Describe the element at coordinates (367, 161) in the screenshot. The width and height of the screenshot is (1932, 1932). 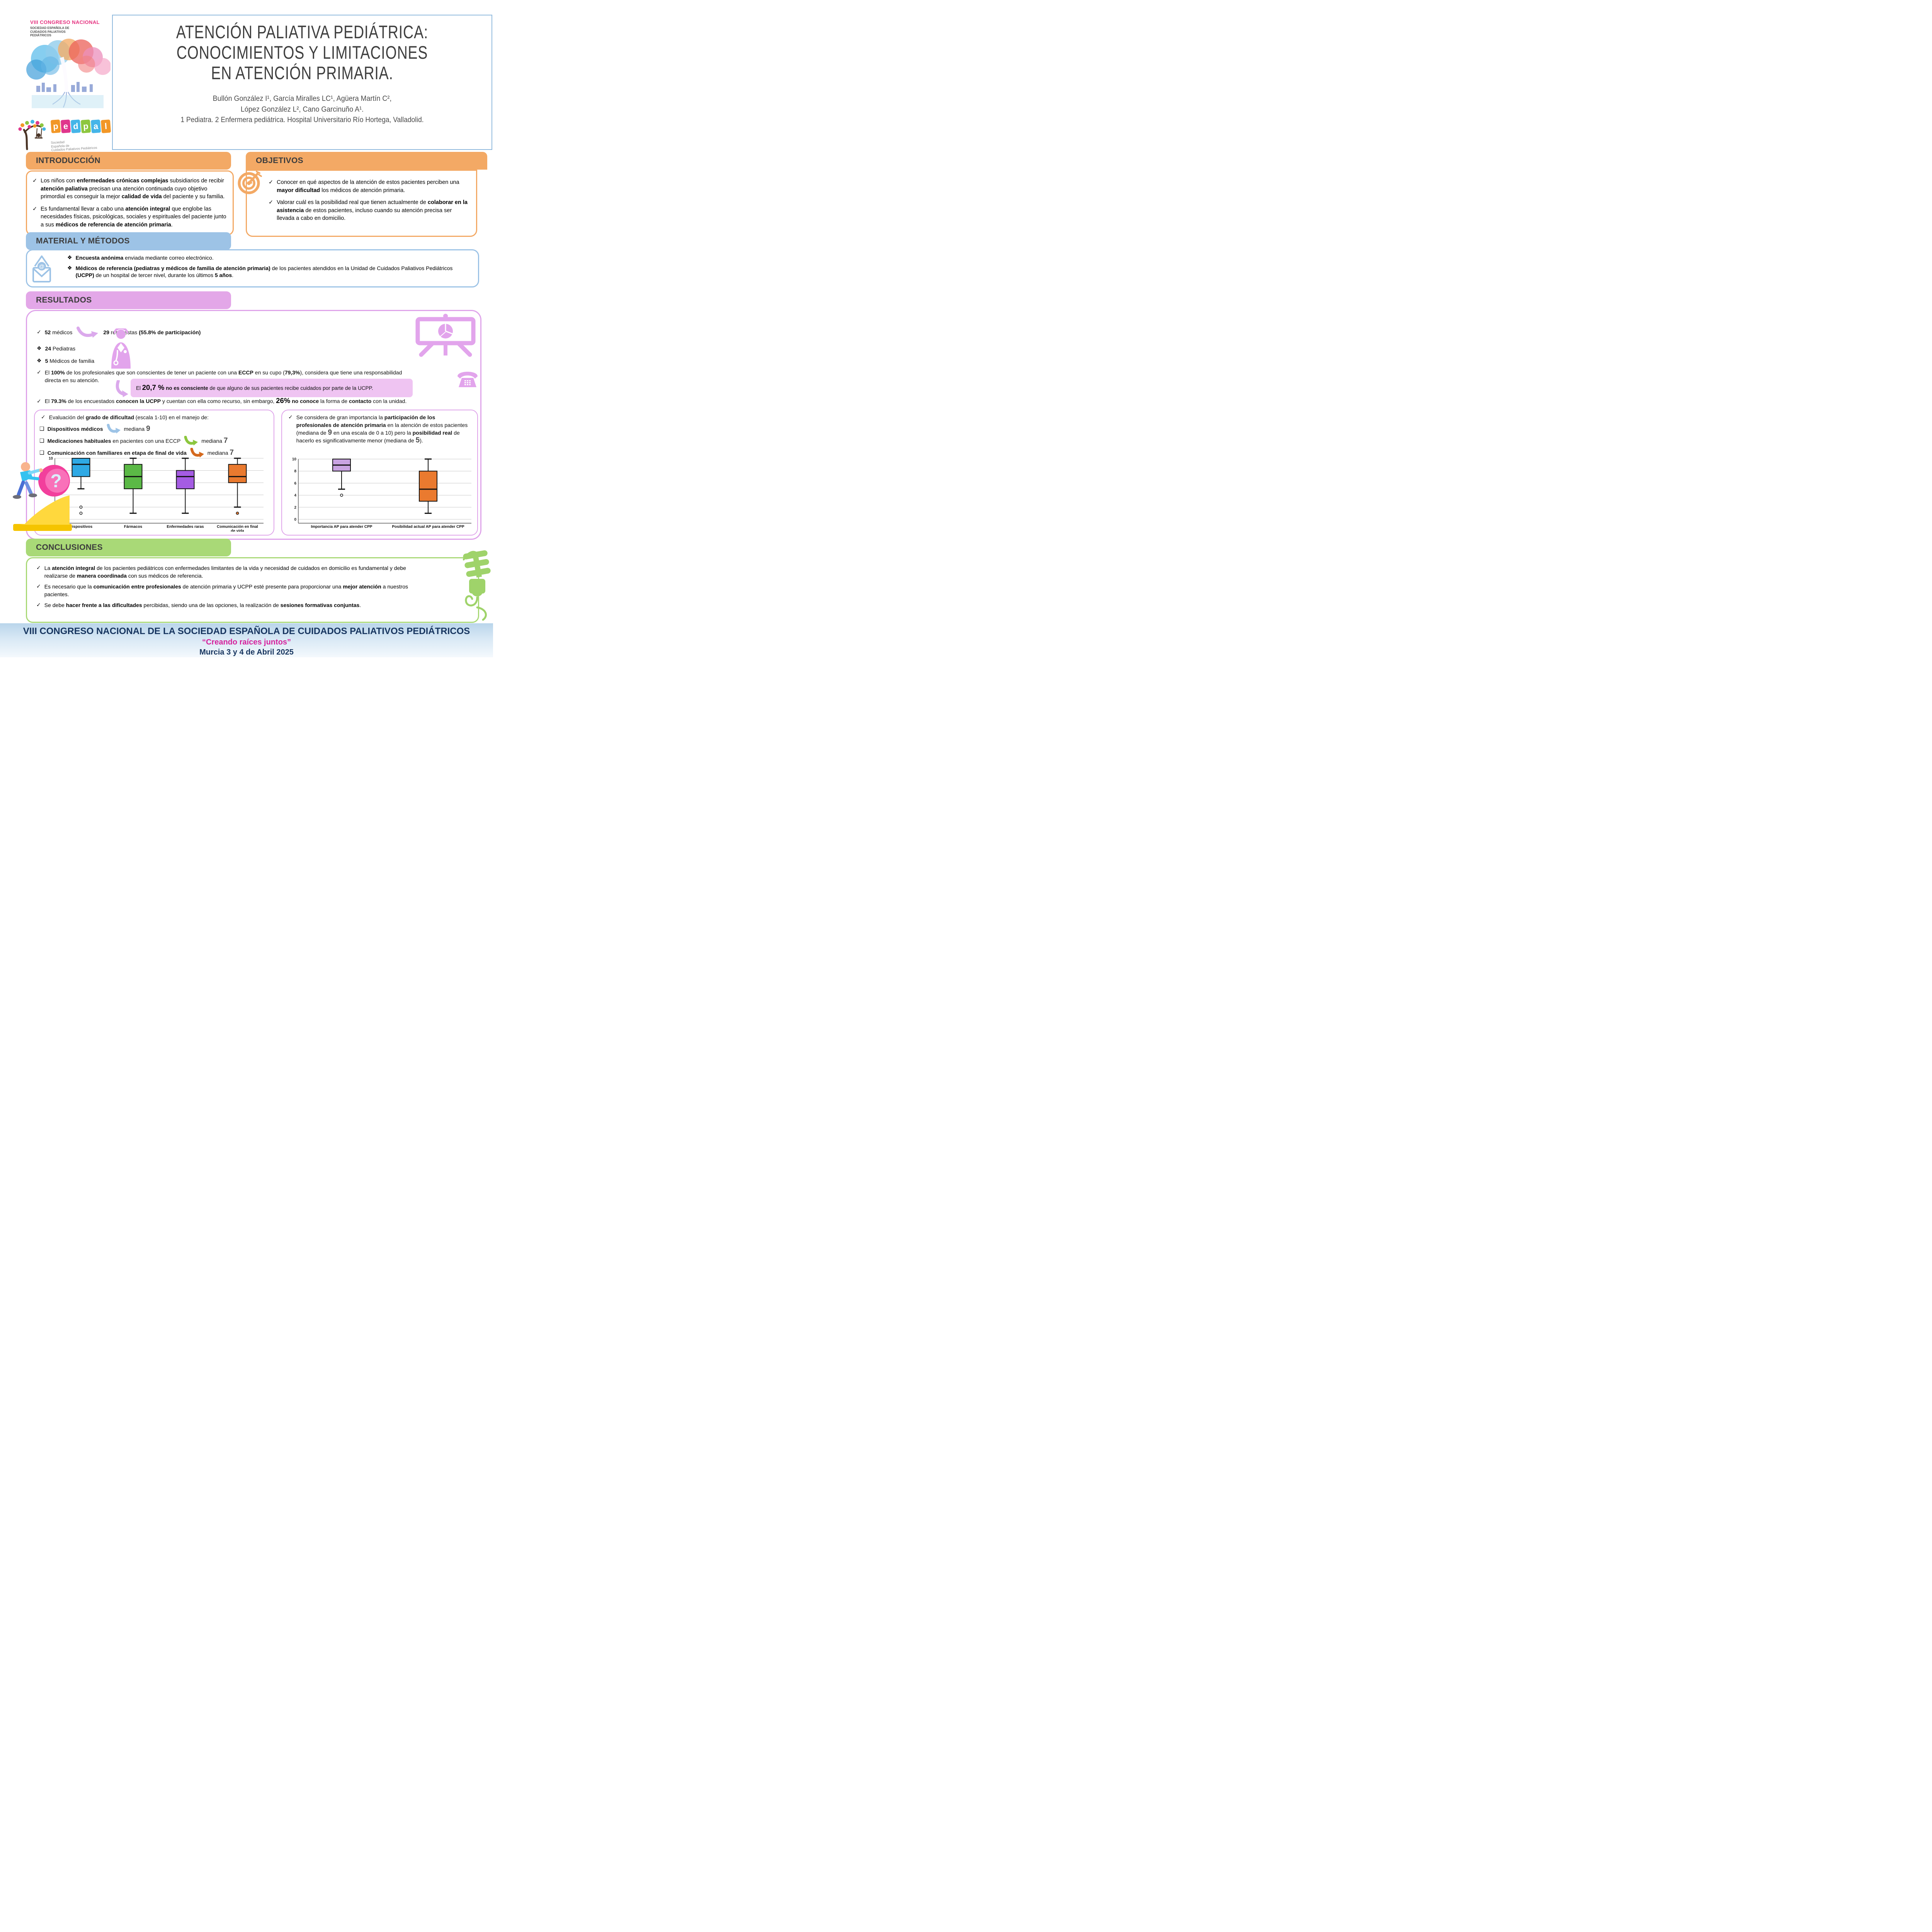
I see `section-header-objetivos: OBJETIVOS` at that location.